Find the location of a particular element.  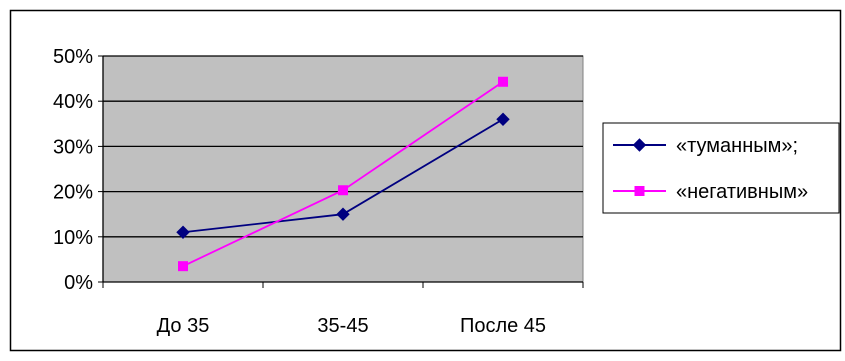

x-tick-label: До 35 is located at coordinates (183, 326).